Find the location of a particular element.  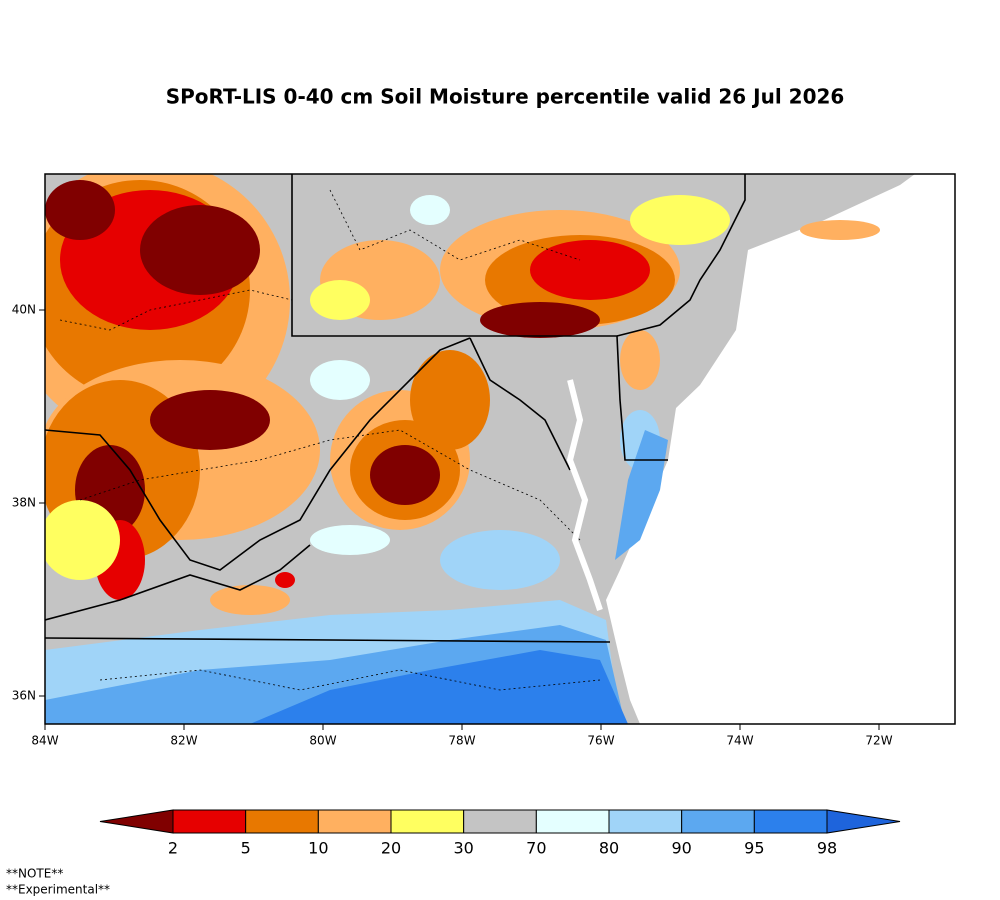

lon-tick-label: 72W is located at coordinates (878, 741).